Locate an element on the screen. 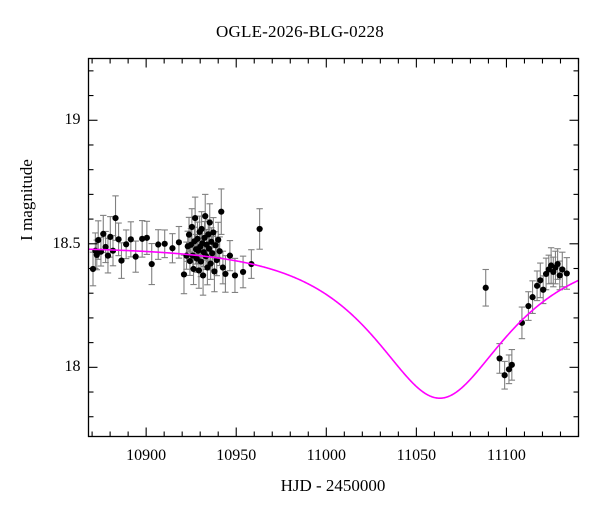  y-axis-label: I magnitude is located at coordinates (26, 200).